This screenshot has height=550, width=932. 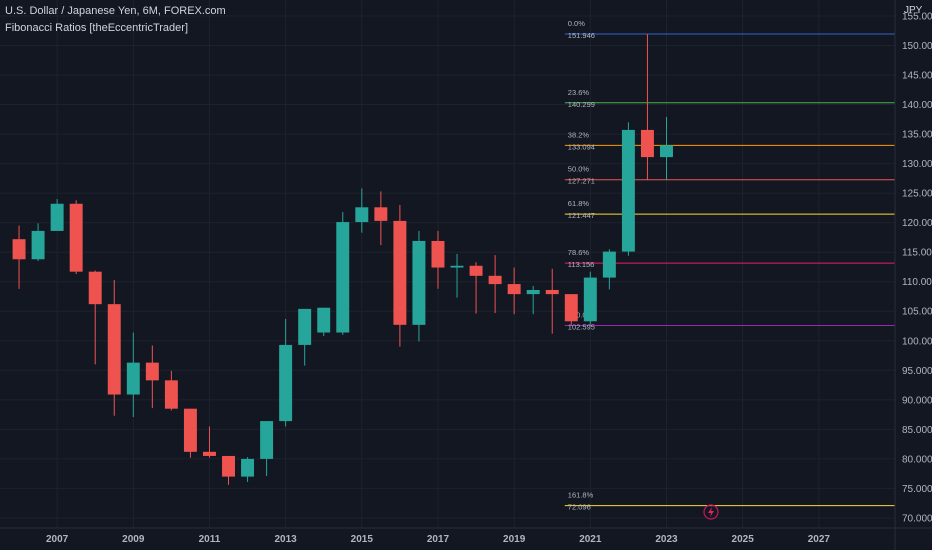 What do you see at coordinates (590, 539) in the screenshot?
I see `x-tick-label: 2021` at bounding box center [590, 539].